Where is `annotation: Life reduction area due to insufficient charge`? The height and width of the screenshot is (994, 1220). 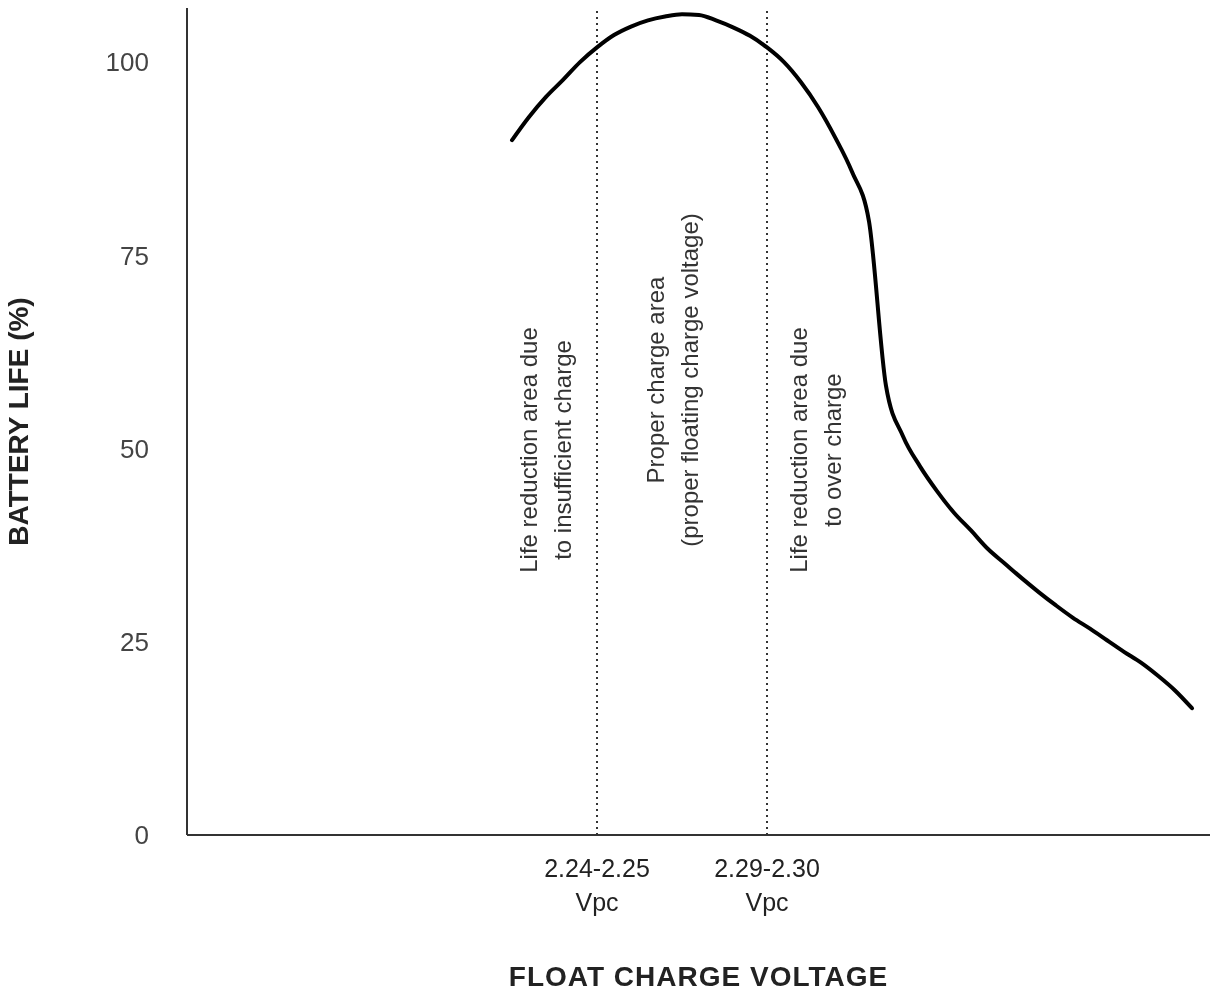
annotation: Life reduction area due to insufficient charge is located at coordinates (545, 450).